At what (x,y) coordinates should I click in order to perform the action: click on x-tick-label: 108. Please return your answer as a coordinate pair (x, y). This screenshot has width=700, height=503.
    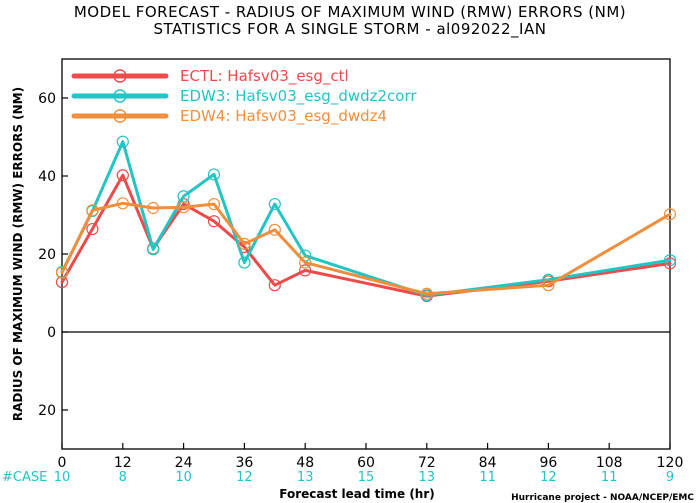
    Looking at the image, I should click on (609, 463).